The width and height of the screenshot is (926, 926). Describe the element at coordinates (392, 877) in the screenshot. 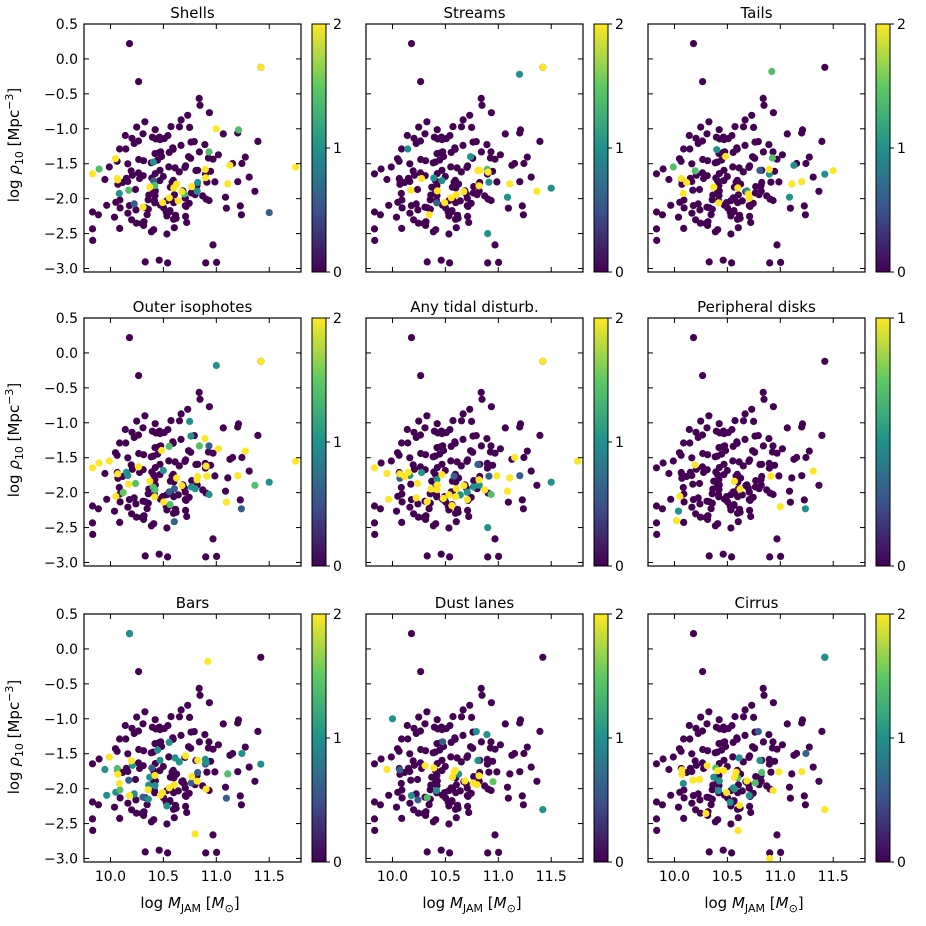

I see `x-tick-label: 10.0` at that location.